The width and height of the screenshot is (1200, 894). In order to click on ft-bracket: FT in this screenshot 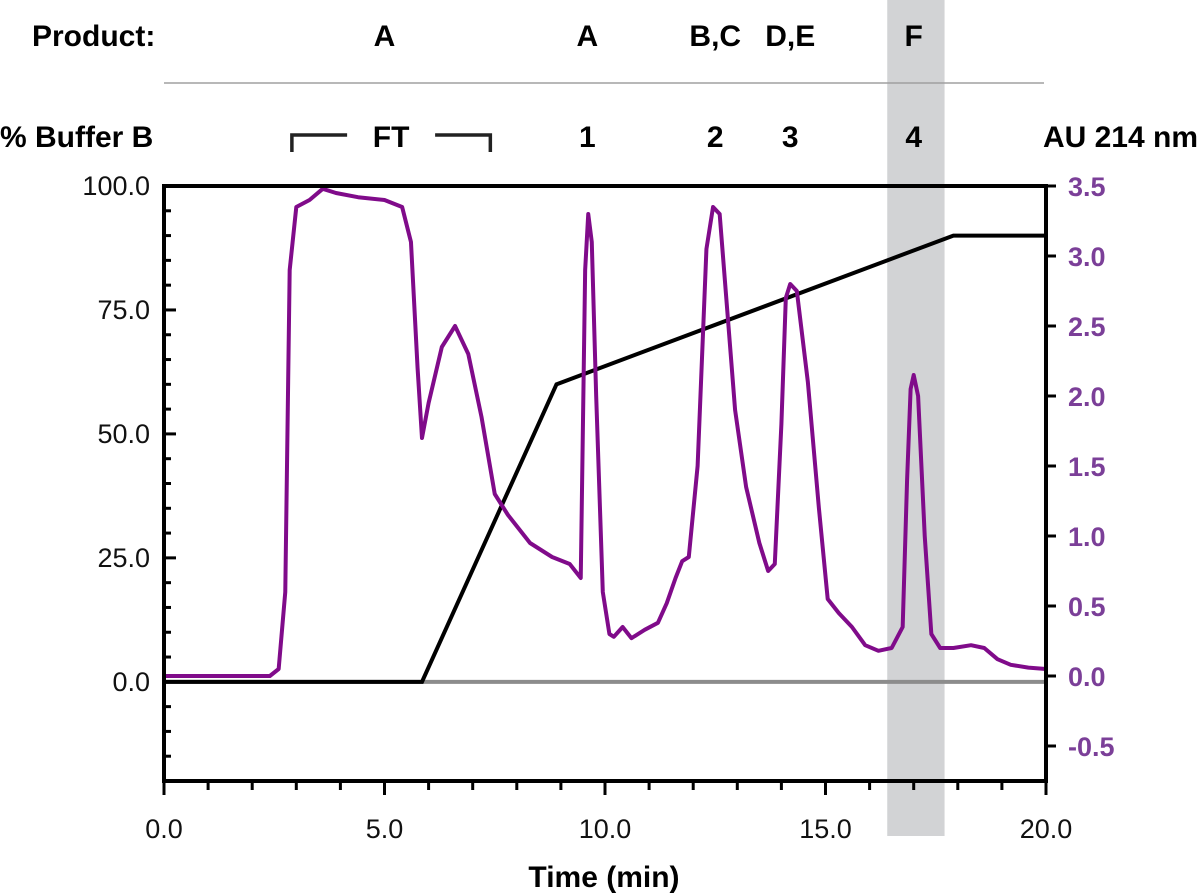, I will do `click(391, 137)`.